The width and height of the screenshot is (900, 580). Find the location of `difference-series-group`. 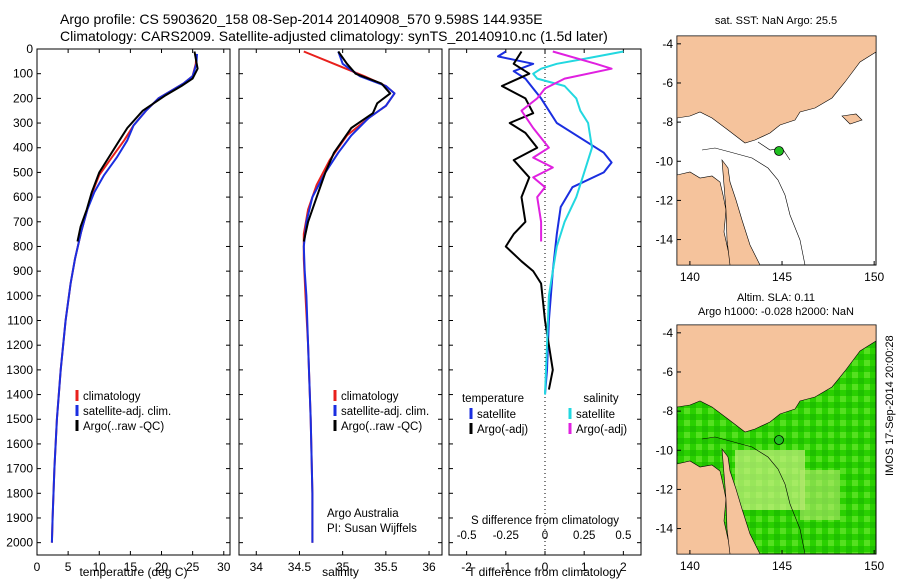

difference-series-group is located at coordinates (560, 222).